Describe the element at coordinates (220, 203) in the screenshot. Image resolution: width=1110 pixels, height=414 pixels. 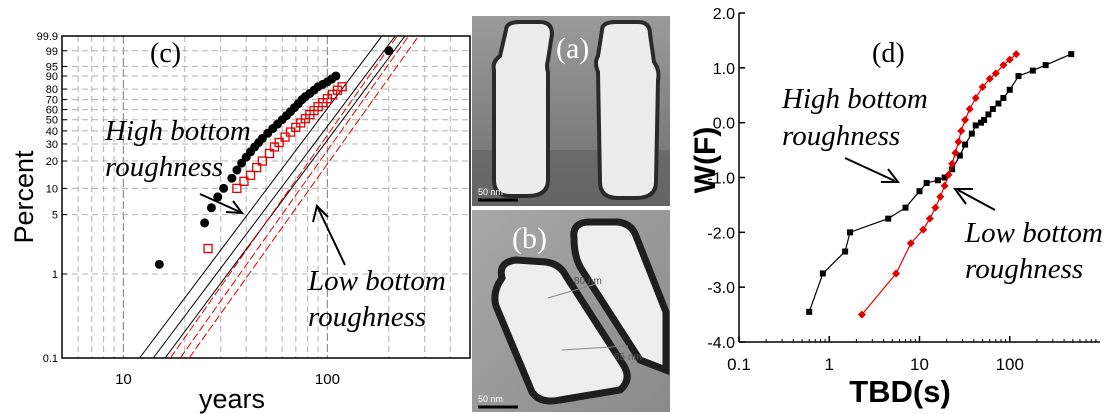
I see `panel-c-annotation-high-arrow` at that location.